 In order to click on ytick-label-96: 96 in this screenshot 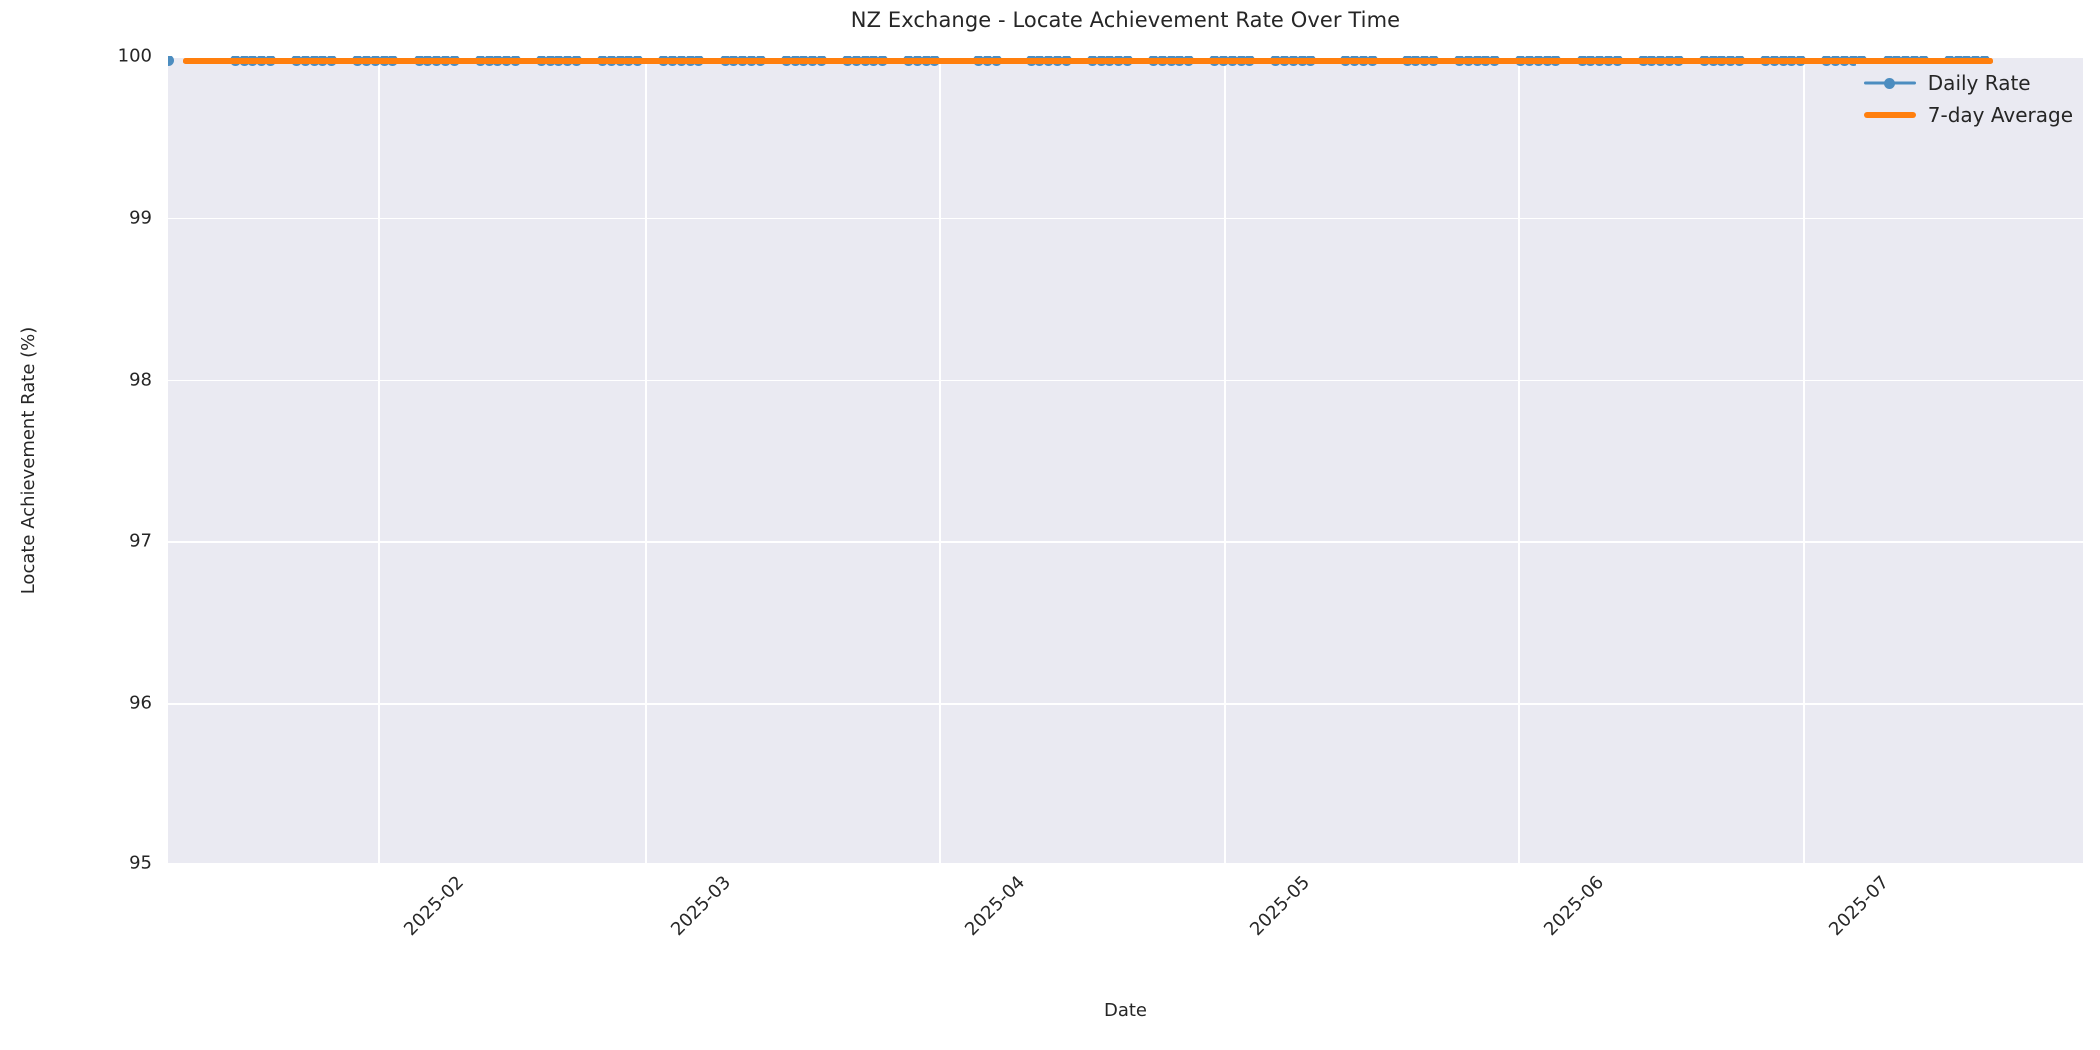, I will do `click(140, 703)`.